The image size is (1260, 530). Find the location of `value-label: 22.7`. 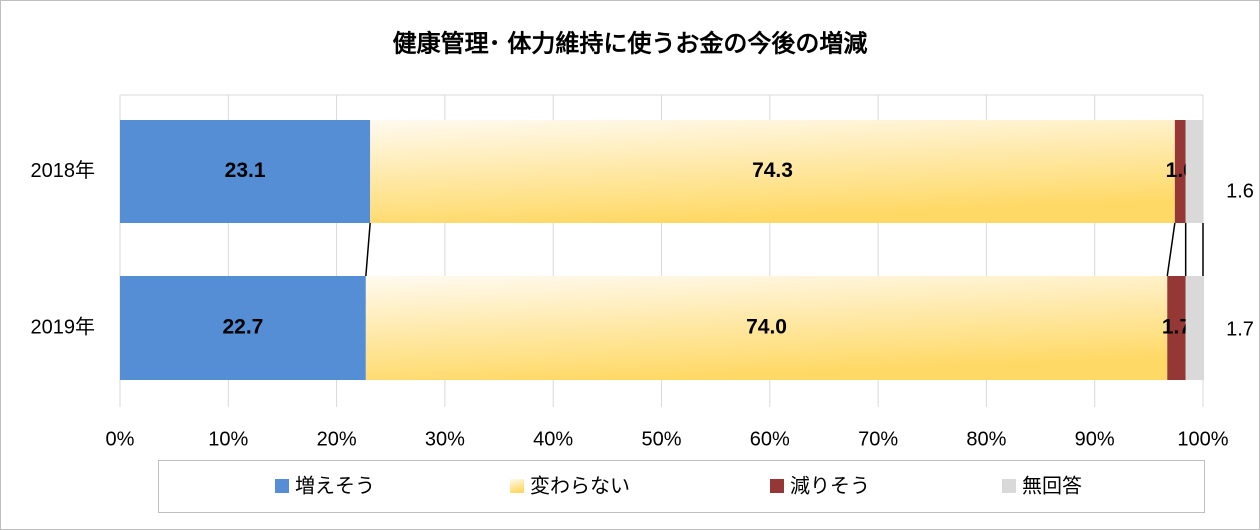

value-label: 22.7 is located at coordinates (242, 327).